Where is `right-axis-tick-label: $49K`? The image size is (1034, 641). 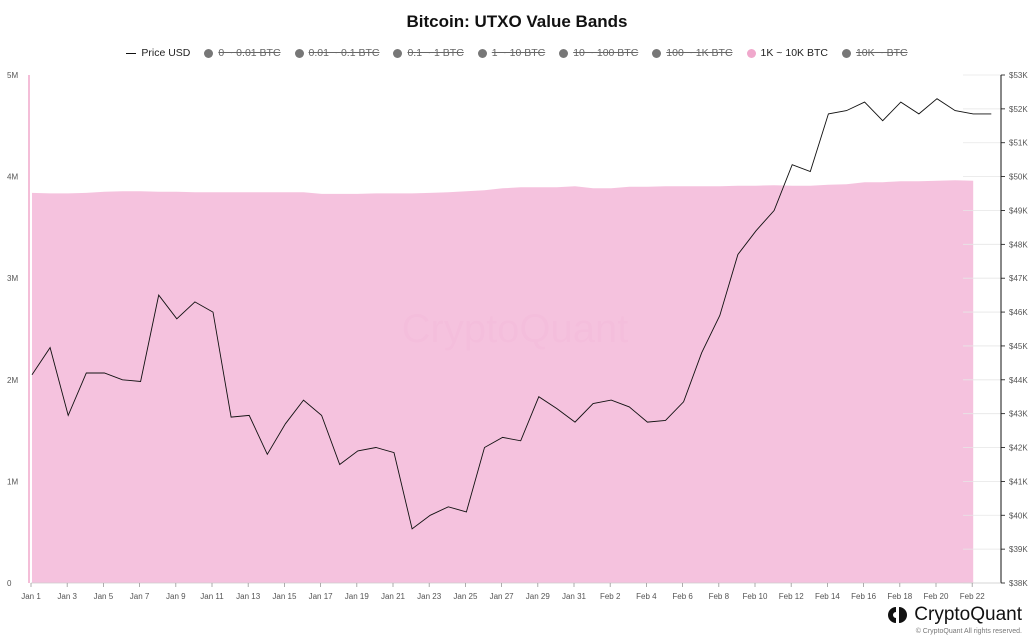
right-axis-tick-label: $49K is located at coordinates (1018, 210).